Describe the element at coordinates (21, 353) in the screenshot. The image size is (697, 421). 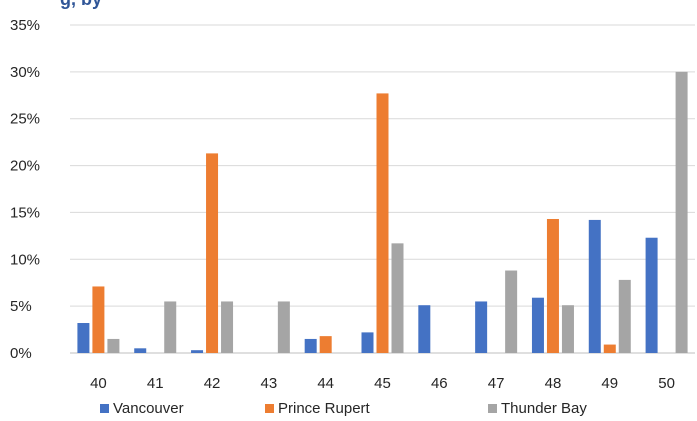
I see `y-tick-label: 0%` at that location.